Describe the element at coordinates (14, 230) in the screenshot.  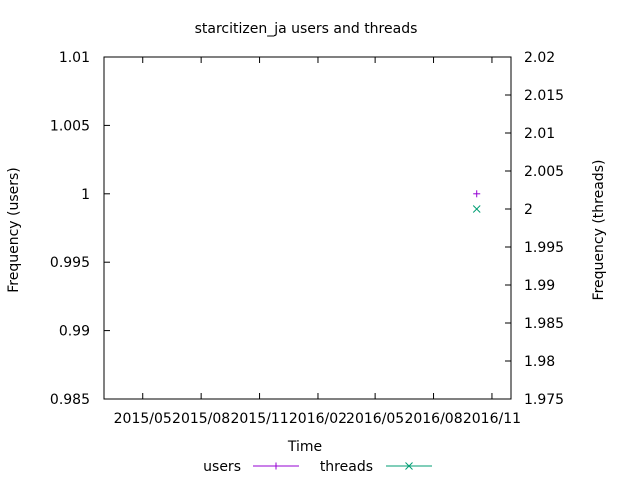
I see `y-axis-label: Frequency (users)` at that location.